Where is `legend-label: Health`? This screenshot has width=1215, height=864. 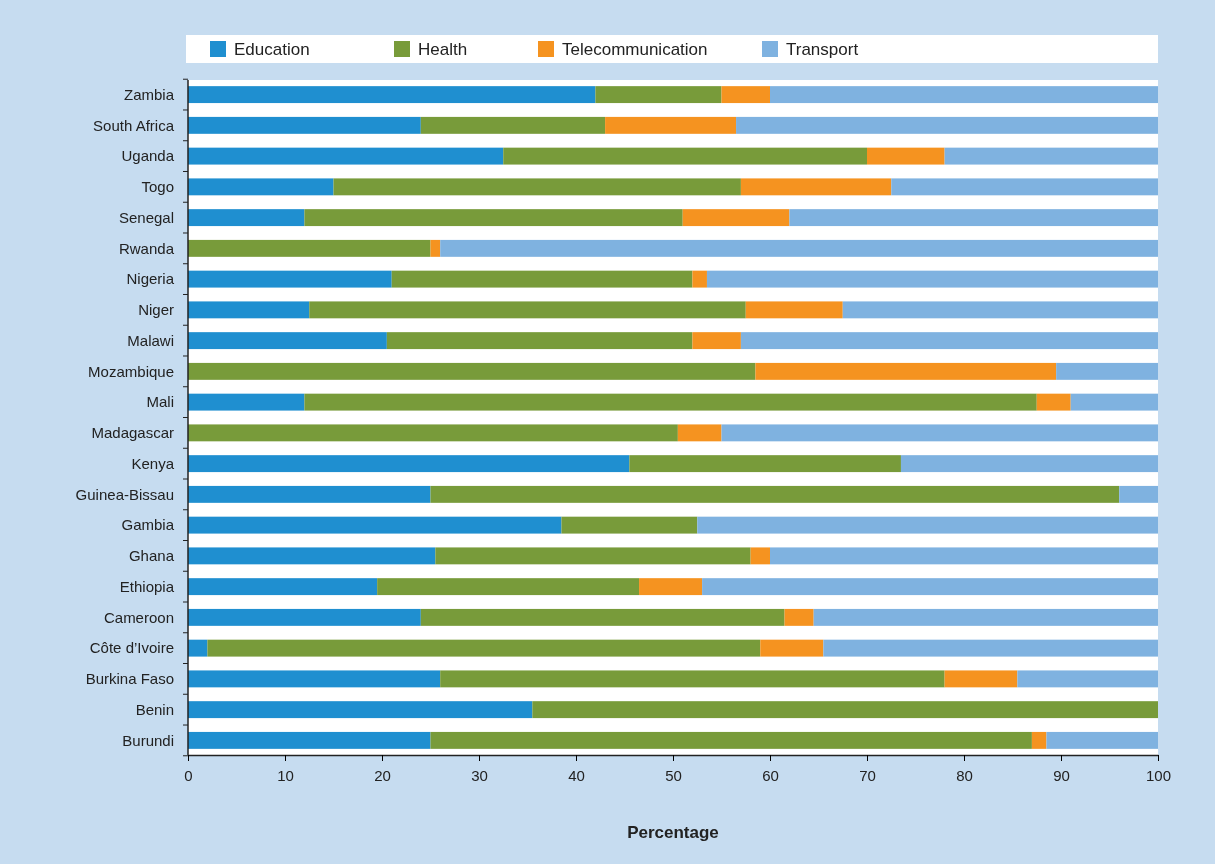 legend-label: Health is located at coordinates (443, 49).